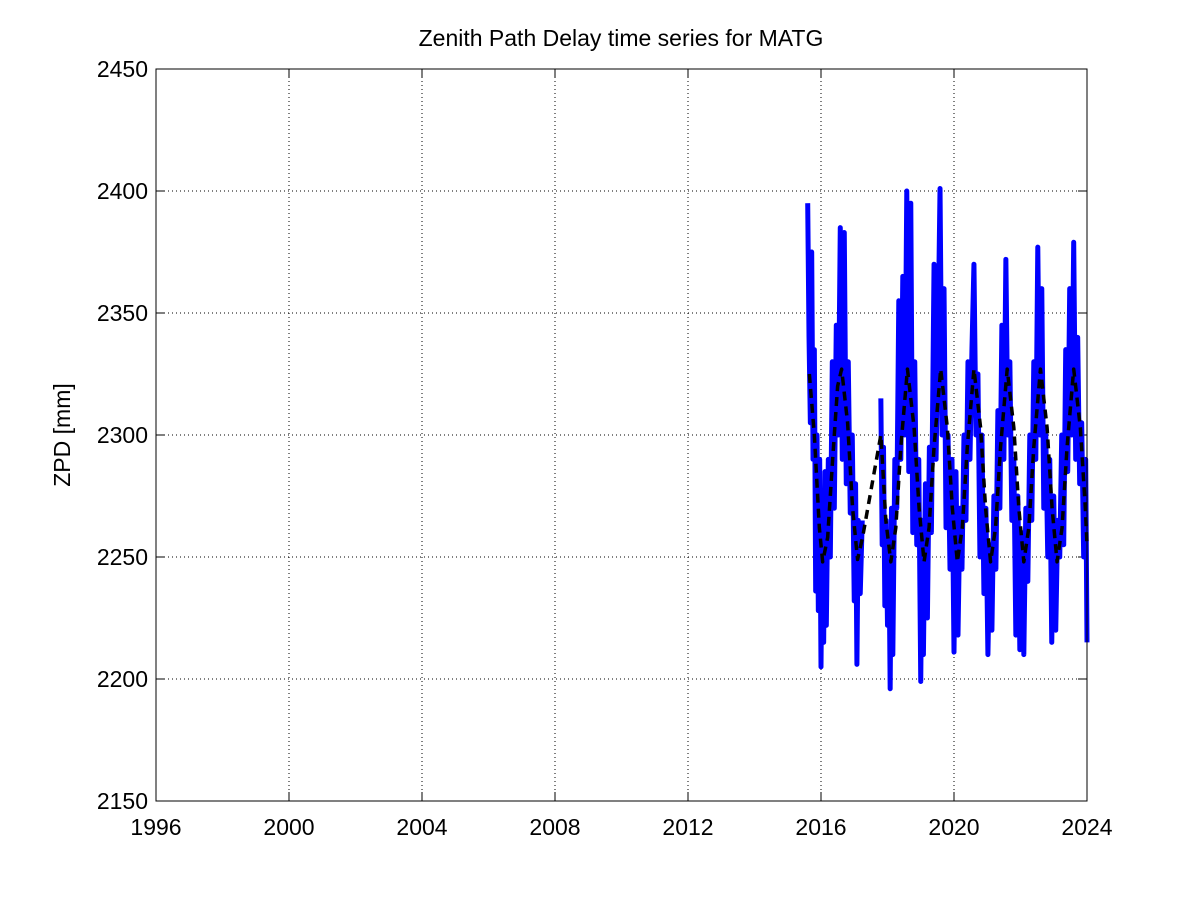 This screenshot has height=901, width=1201. I want to click on y-tick-label: 2250, so click(122, 557).